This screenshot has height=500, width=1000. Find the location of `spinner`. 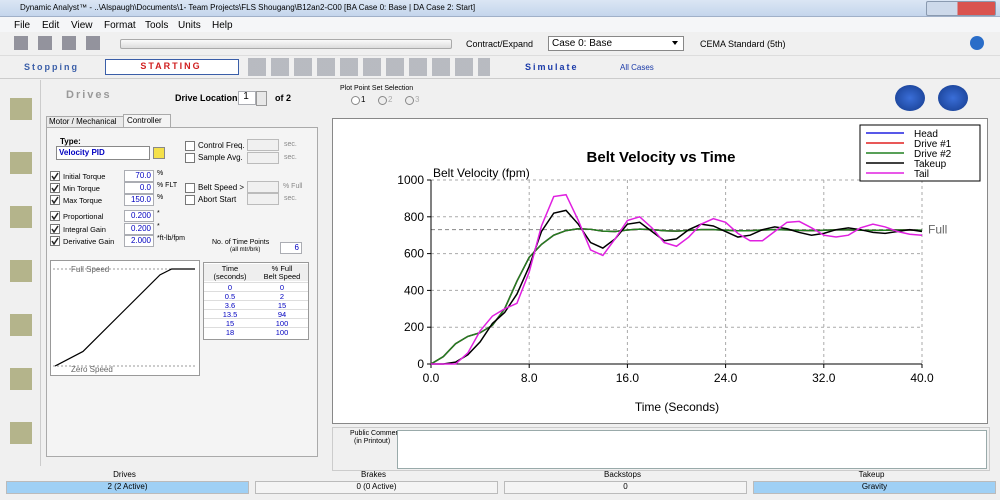

spinner is located at coordinates (261, 98).